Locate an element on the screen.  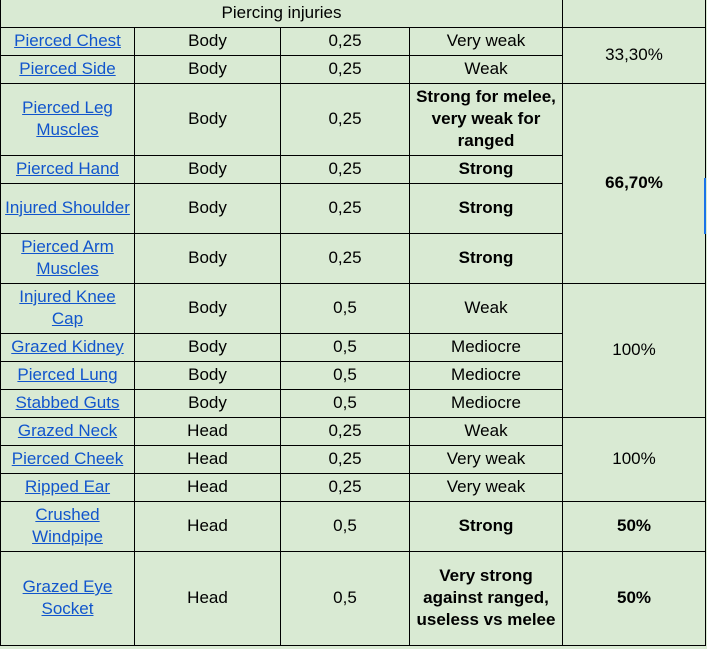
table-row: Grazed Neck Head 0,25 Weak 100% is located at coordinates (353, 459).